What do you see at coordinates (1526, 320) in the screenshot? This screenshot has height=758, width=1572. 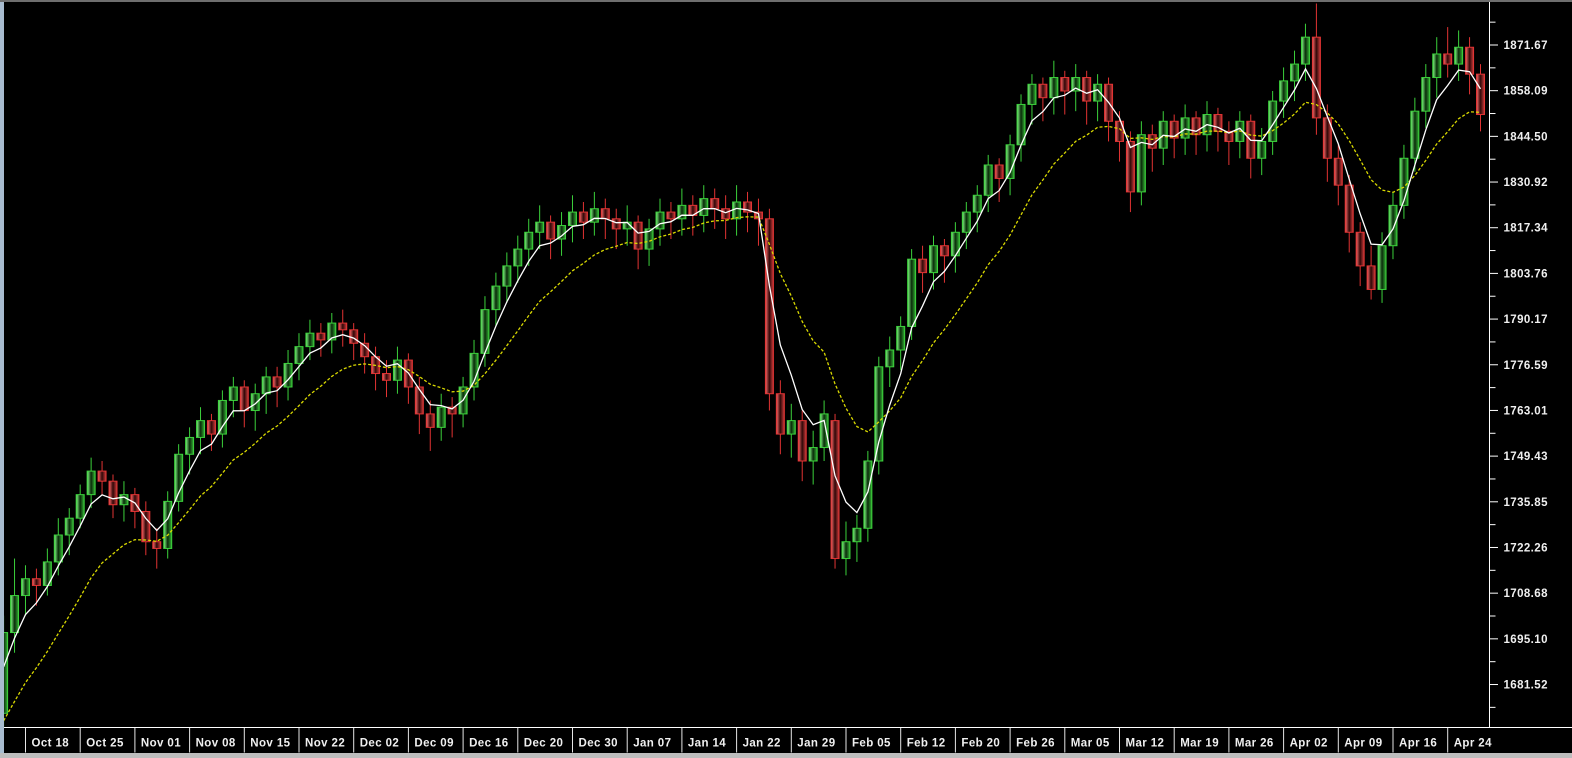 I see `price-tick-label: 1790.17` at bounding box center [1526, 320].